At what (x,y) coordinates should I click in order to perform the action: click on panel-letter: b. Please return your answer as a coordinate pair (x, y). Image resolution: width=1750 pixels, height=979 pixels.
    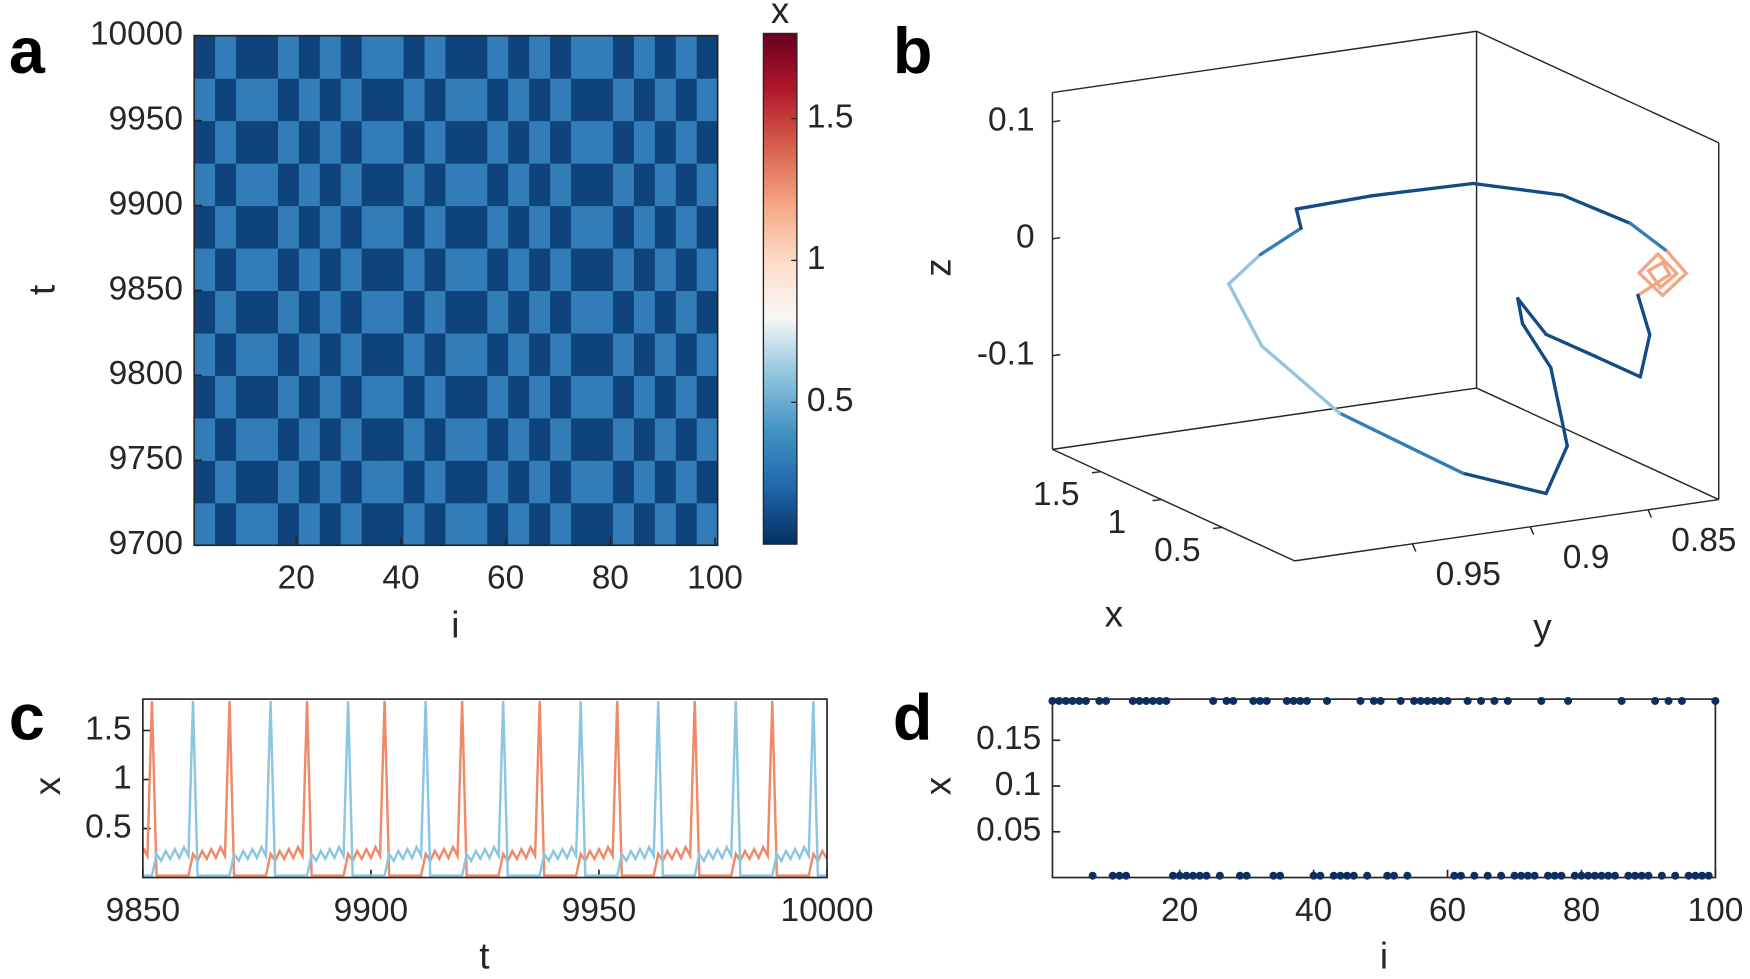
    Looking at the image, I should click on (913, 50).